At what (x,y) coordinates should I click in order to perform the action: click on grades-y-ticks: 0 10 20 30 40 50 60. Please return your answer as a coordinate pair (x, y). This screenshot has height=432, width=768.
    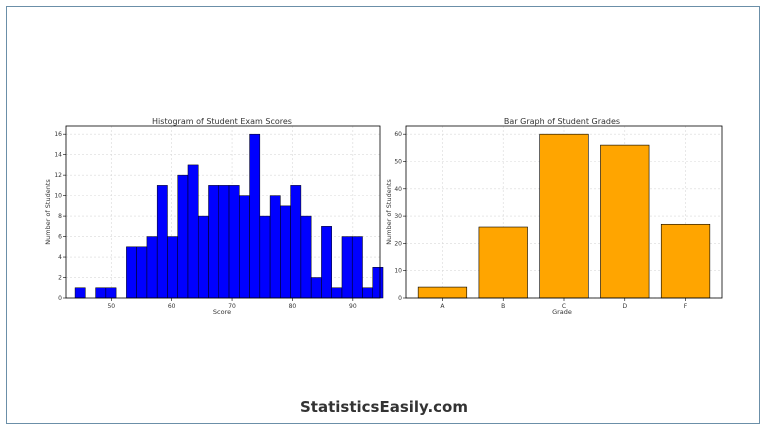
    Looking at the image, I should click on (400, 216).